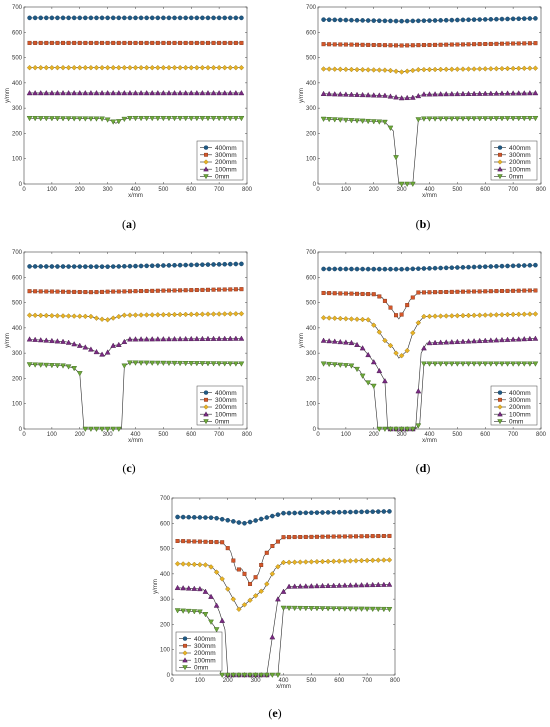  What do you see at coordinates (423, 224) in the screenshot?
I see `panel-label-b: (b)` at bounding box center [423, 224].